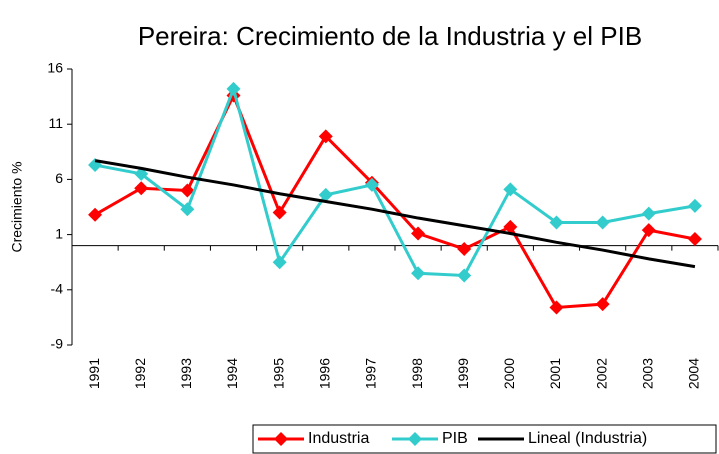 The image size is (719, 454). Describe the element at coordinates (647, 373) in the screenshot. I see `x-tick-label: 2003` at that location.